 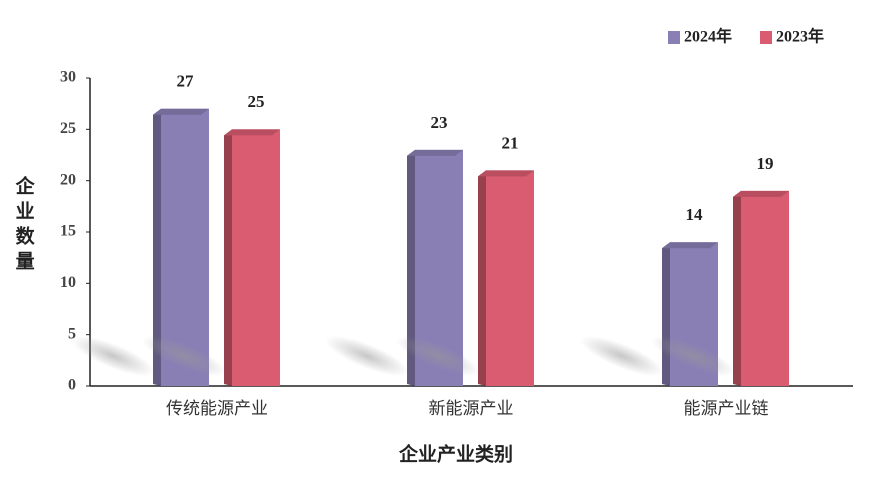 What do you see at coordinates (217, 408) in the screenshot?
I see `x-tick-label: 传统能源产业` at bounding box center [217, 408].